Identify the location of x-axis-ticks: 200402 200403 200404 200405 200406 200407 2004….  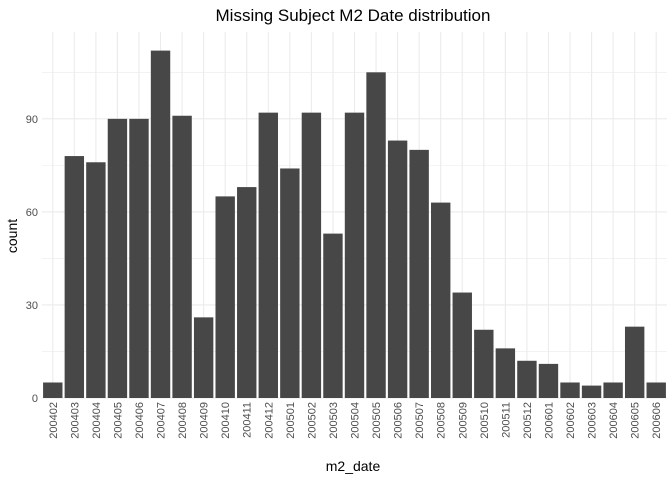
(355, 420).